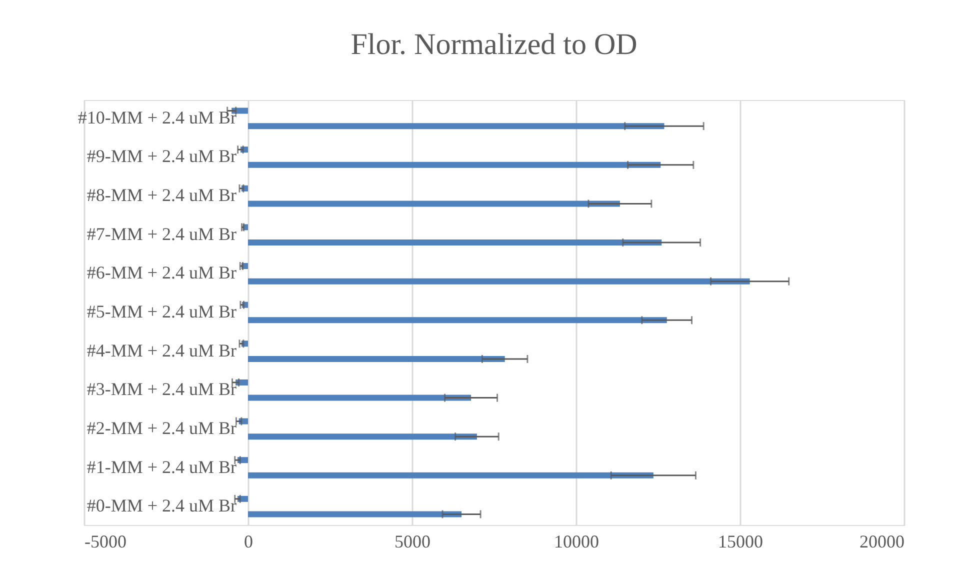  What do you see at coordinates (161, 350) in the screenshot?
I see `y-tick-label: #4-MM + 2.4 uM Br` at bounding box center [161, 350].